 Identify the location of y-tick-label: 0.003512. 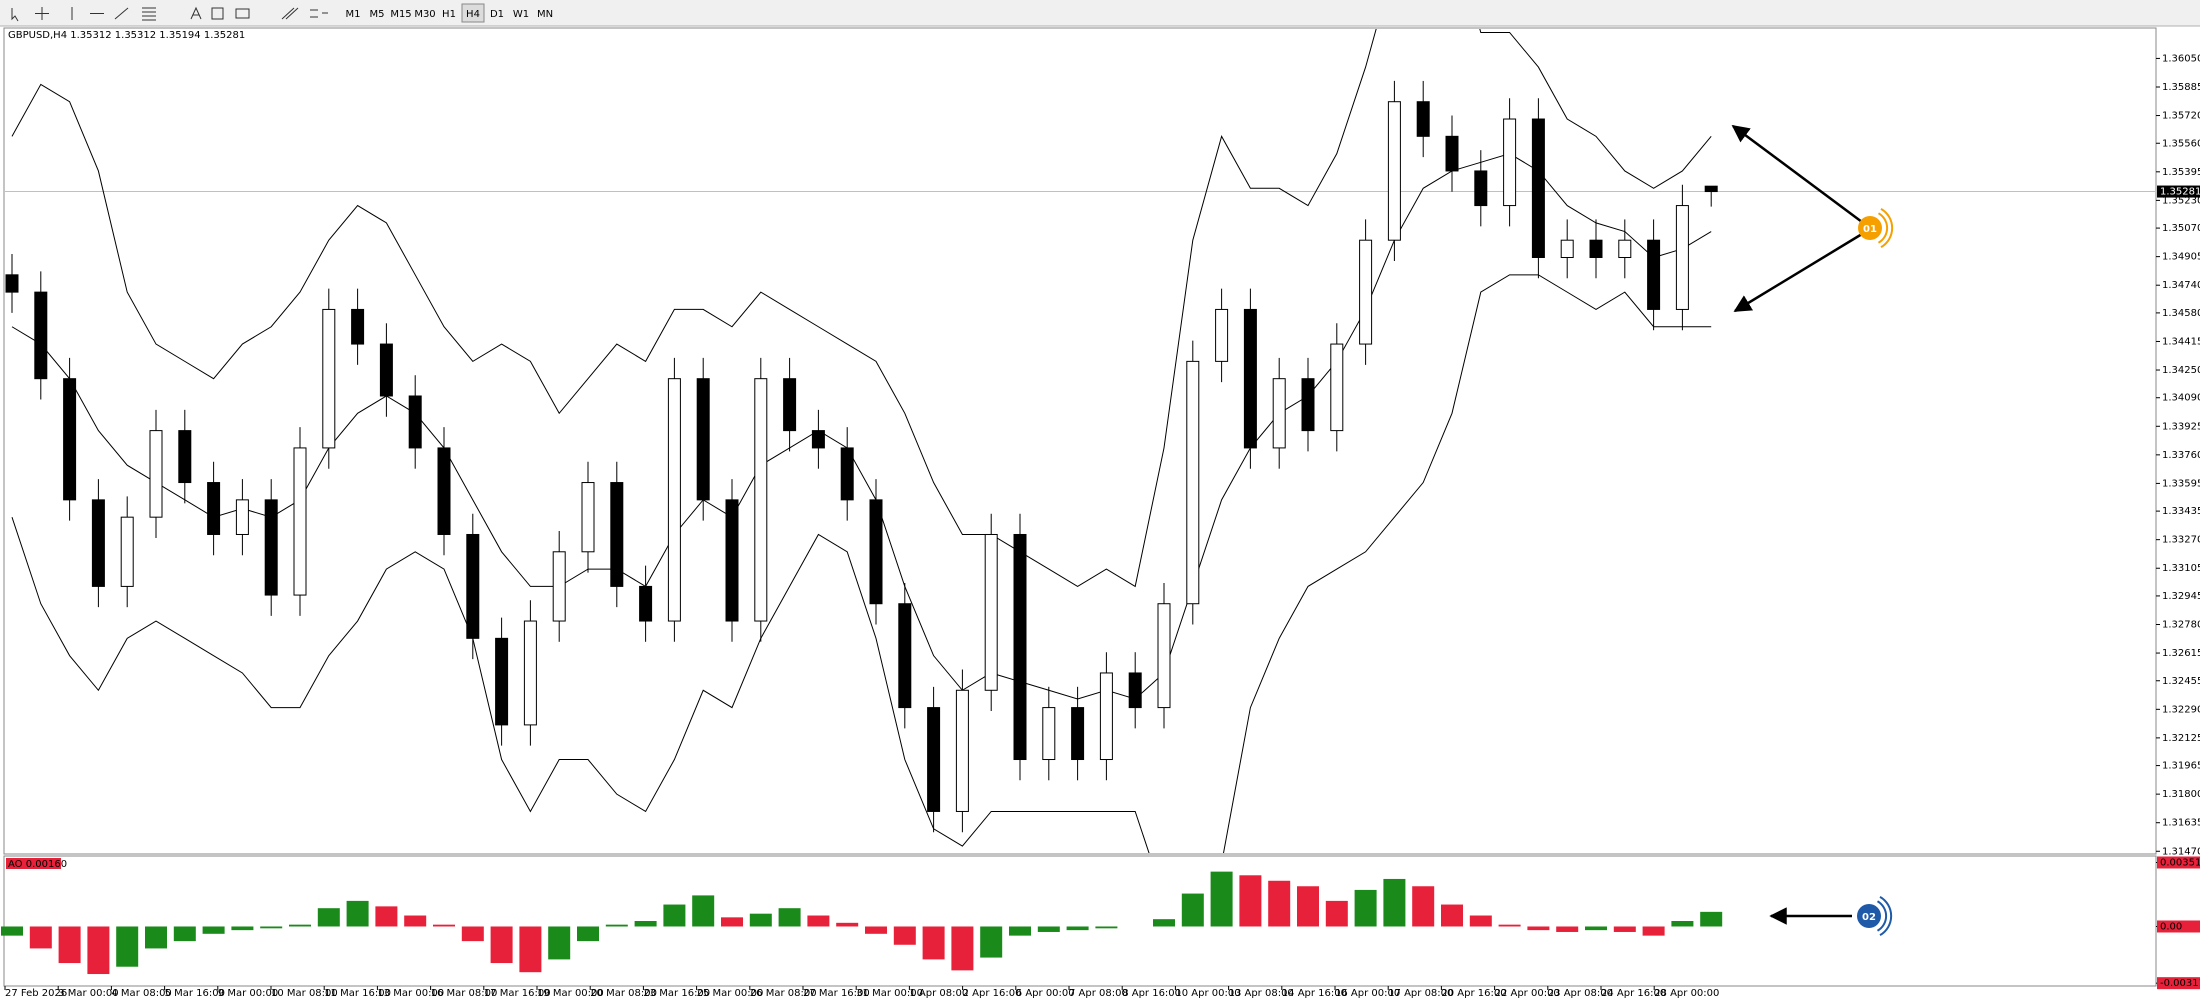
(2180, 862).